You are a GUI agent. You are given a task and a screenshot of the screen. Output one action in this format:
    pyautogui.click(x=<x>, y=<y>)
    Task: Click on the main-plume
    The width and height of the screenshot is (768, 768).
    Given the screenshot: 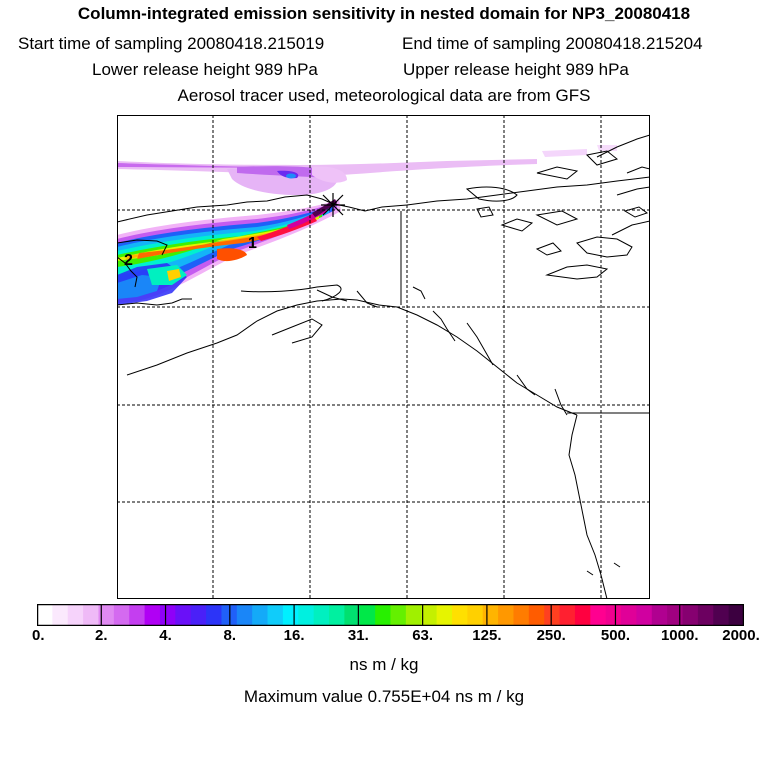 What is the action you would take?
    pyautogui.click(x=229, y=252)
    